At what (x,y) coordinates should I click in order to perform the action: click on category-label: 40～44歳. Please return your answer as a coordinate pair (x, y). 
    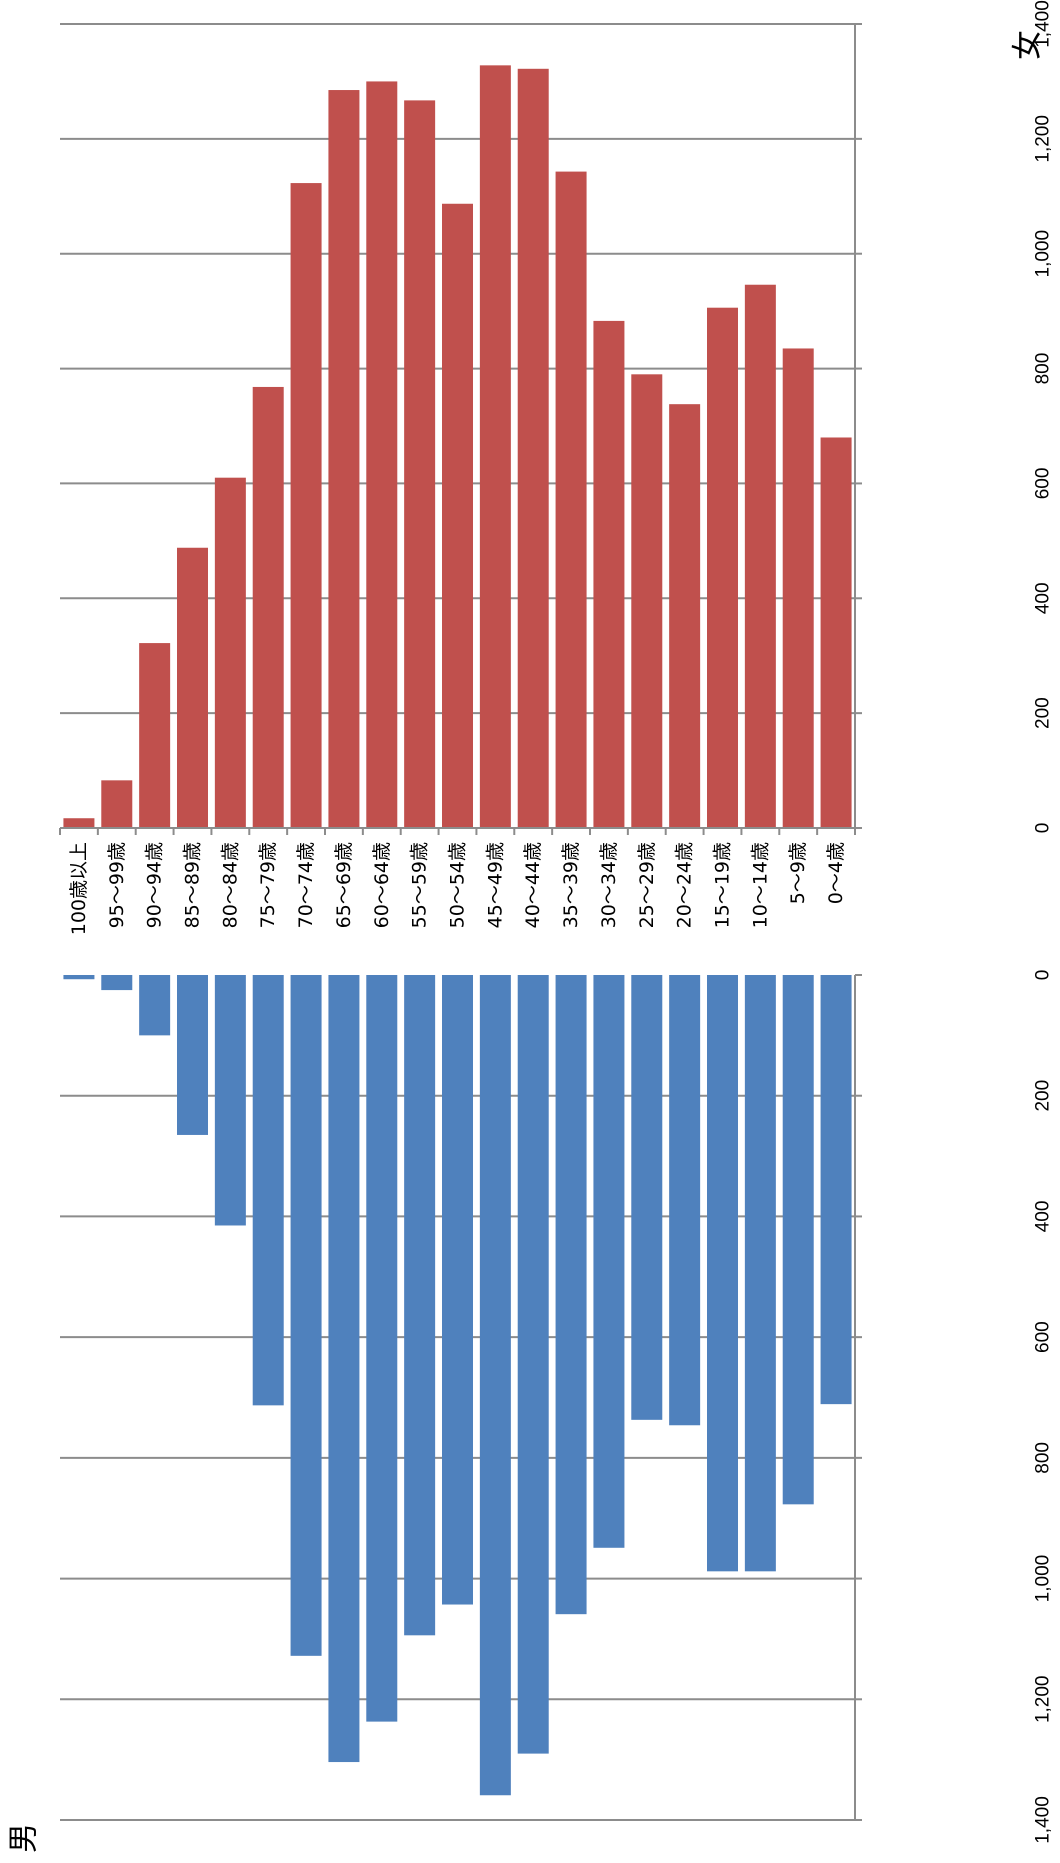
    Looking at the image, I should click on (533, 885).